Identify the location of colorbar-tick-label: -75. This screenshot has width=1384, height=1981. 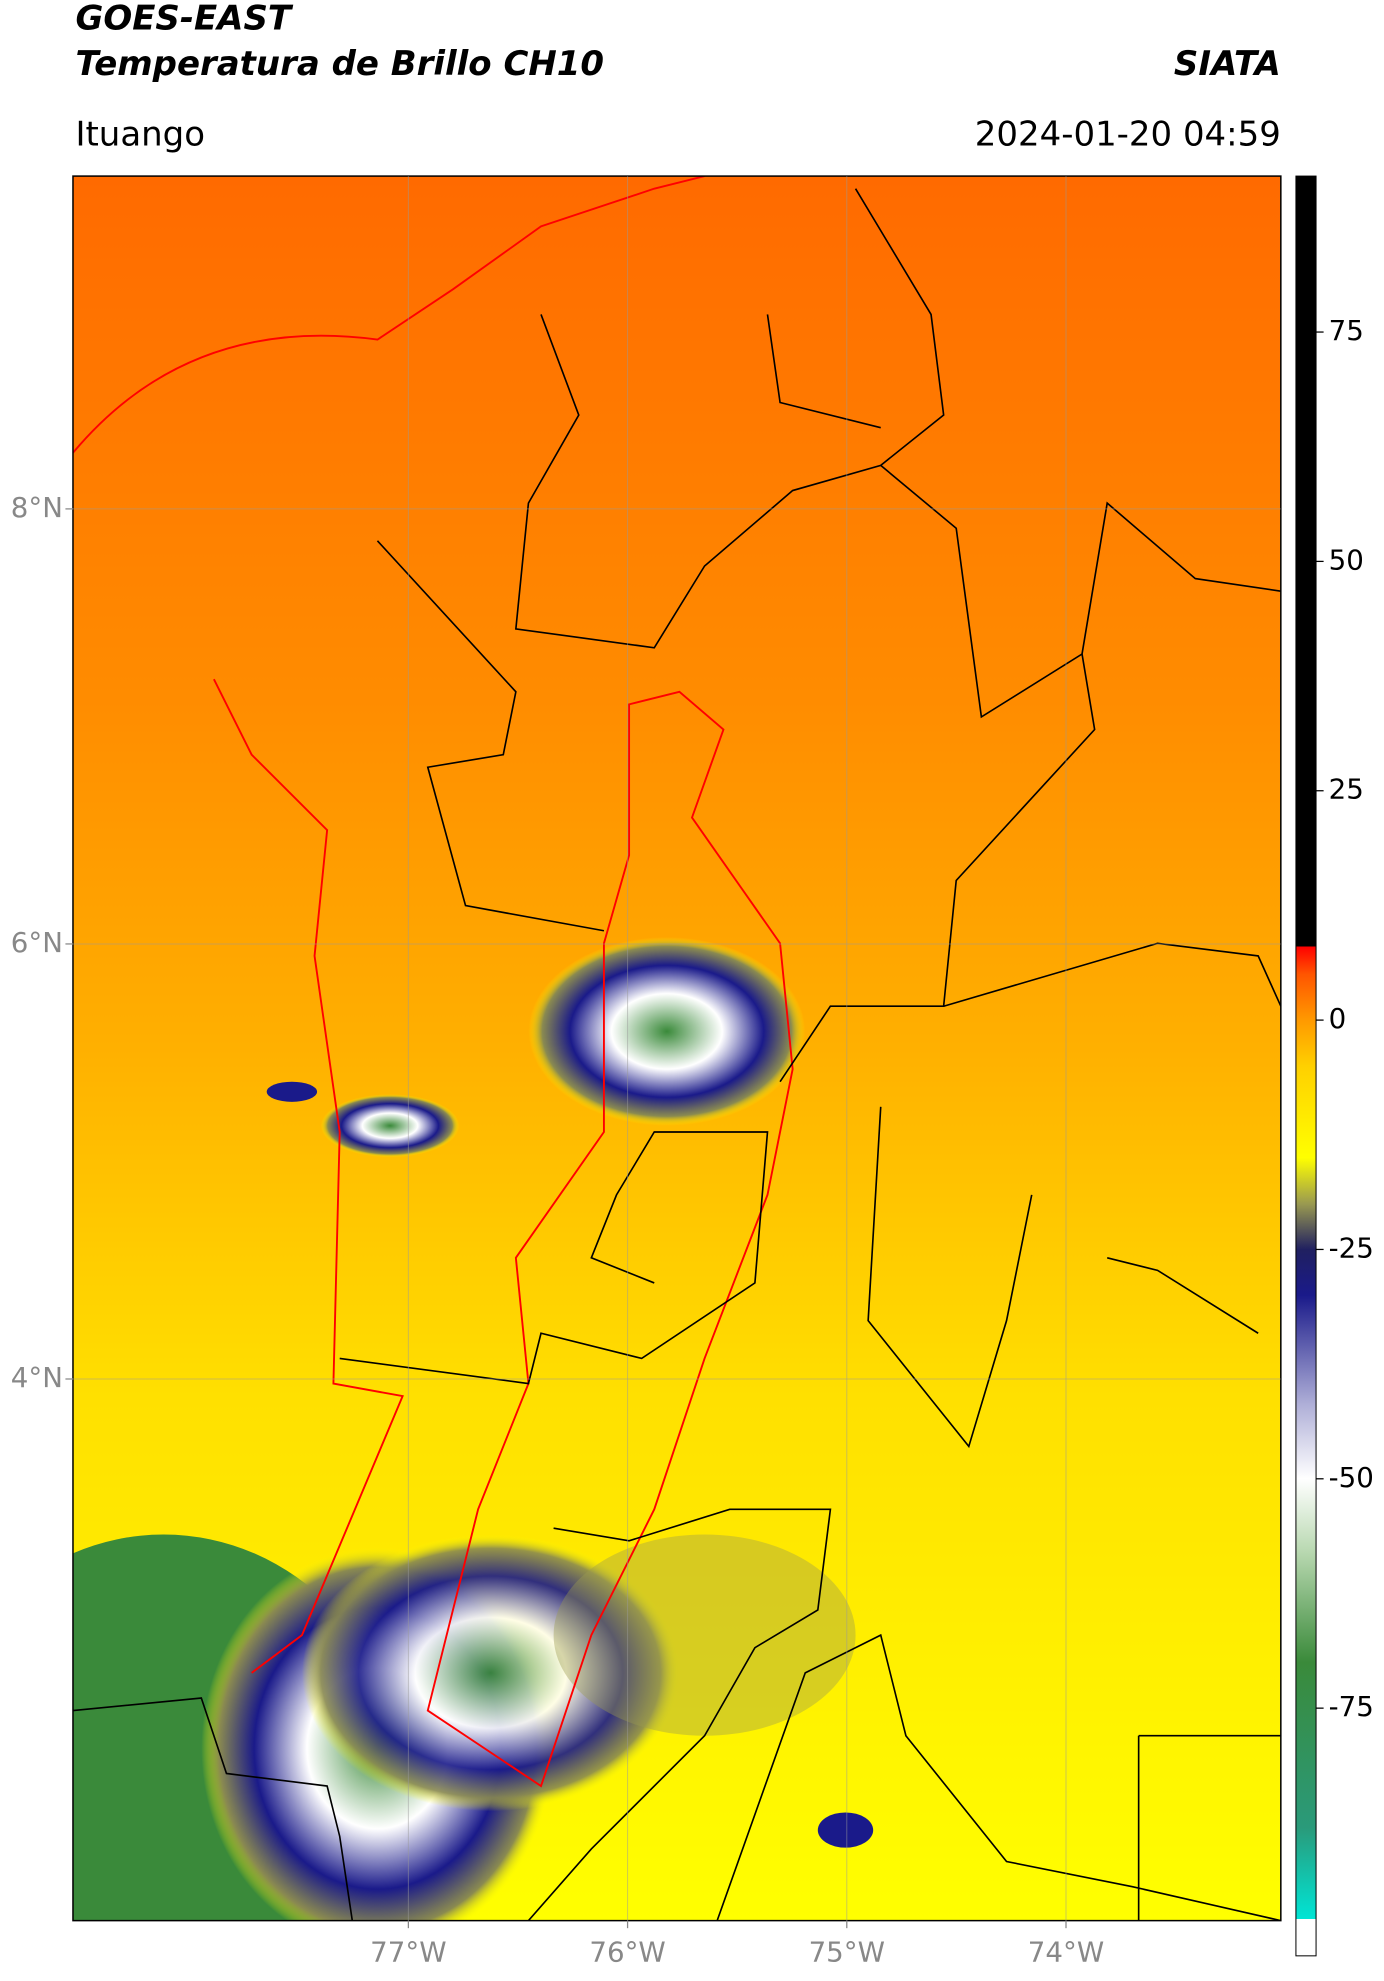
(1351, 1706).